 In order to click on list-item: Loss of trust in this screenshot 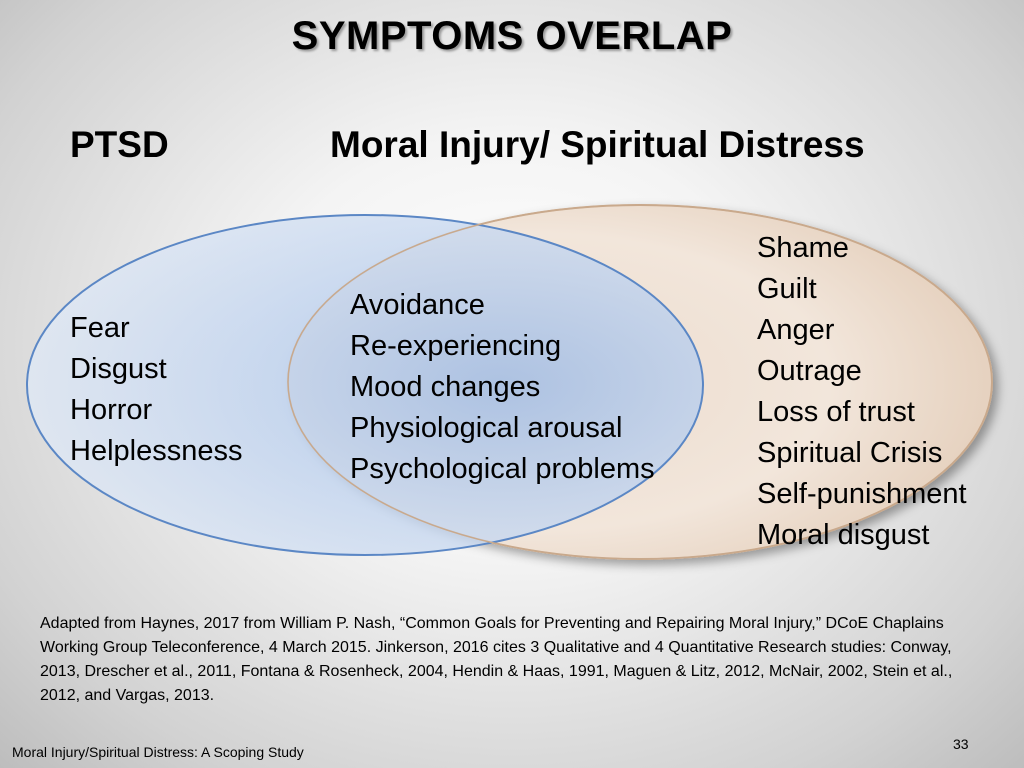, I will do `click(836, 412)`.